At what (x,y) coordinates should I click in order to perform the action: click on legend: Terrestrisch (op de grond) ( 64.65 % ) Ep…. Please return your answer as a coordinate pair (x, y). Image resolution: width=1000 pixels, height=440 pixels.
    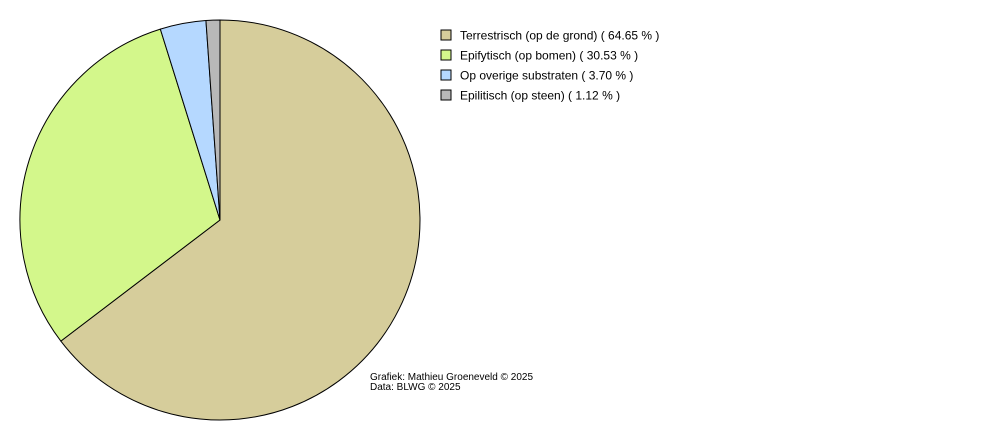
    Looking at the image, I should click on (549, 66).